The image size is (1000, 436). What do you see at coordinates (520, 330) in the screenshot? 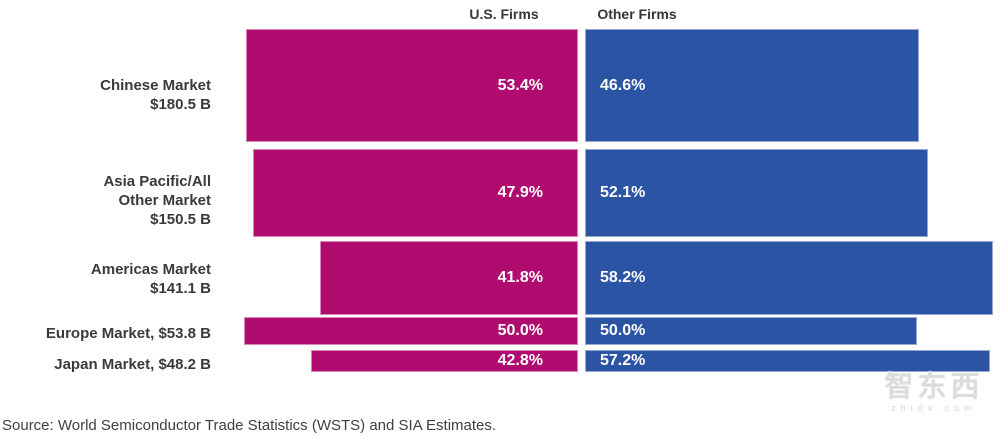
I see `us-pct-label: 50.0%` at bounding box center [520, 330].